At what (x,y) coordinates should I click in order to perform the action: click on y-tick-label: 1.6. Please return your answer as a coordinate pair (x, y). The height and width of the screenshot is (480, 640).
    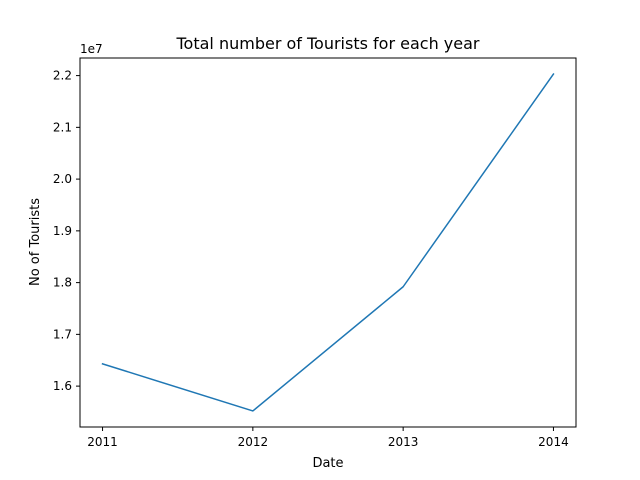
    Looking at the image, I should click on (62, 386).